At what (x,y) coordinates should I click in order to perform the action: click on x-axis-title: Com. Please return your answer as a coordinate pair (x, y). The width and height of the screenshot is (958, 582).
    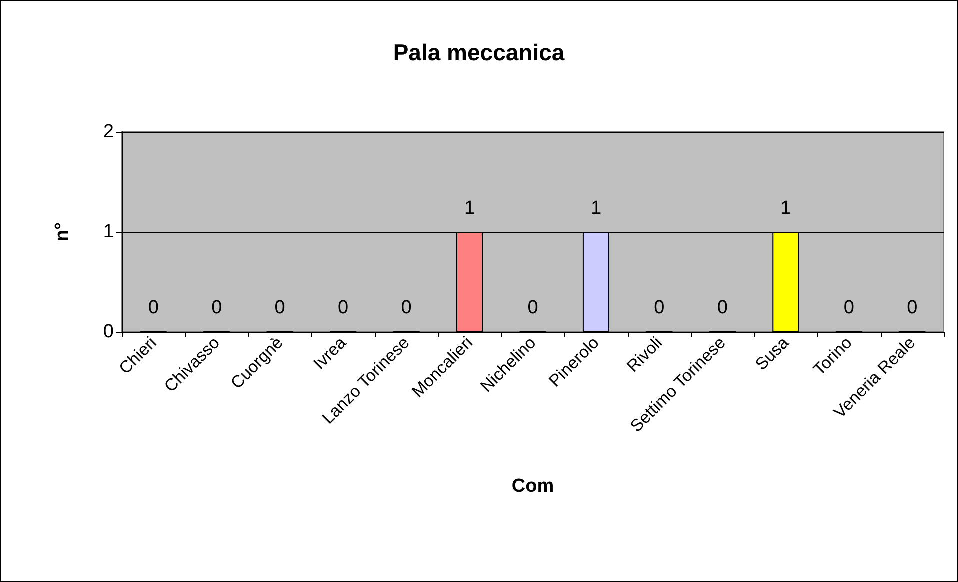
    Looking at the image, I should click on (533, 486).